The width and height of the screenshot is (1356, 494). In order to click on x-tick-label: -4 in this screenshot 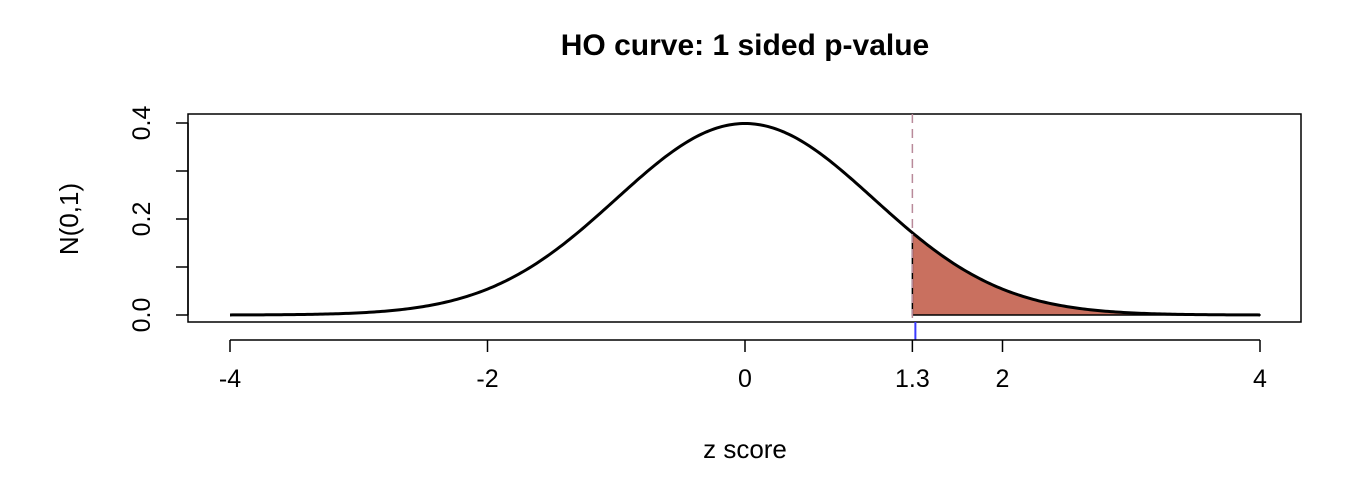, I will do `click(230, 379)`.